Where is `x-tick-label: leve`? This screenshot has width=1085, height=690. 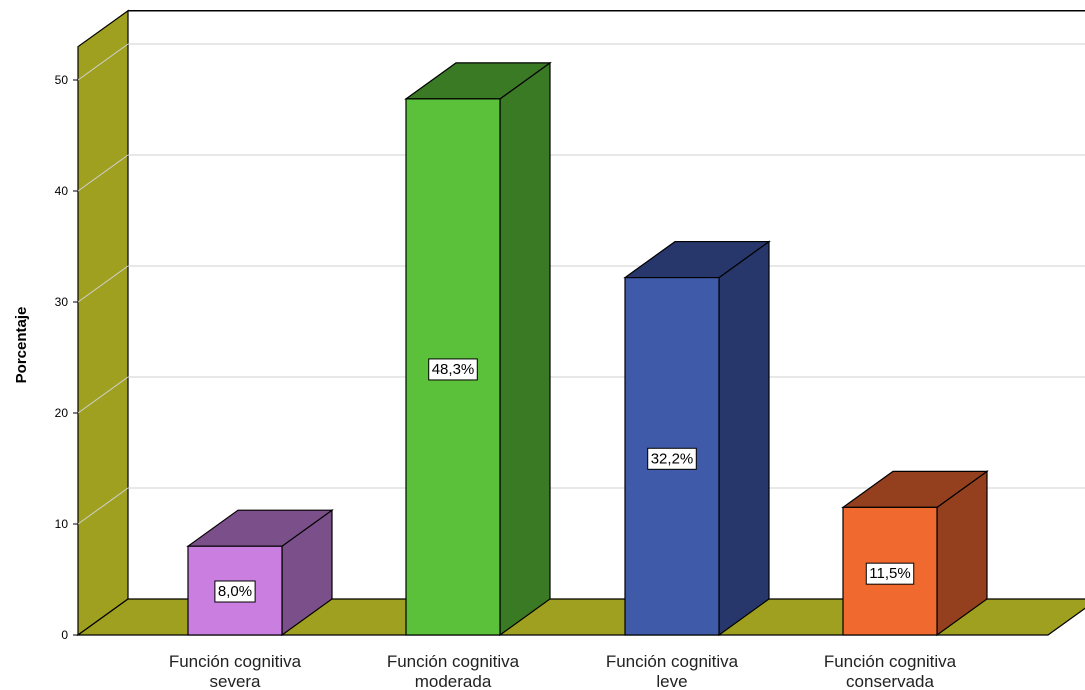
x-tick-label: leve is located at coordinates (671, 681).